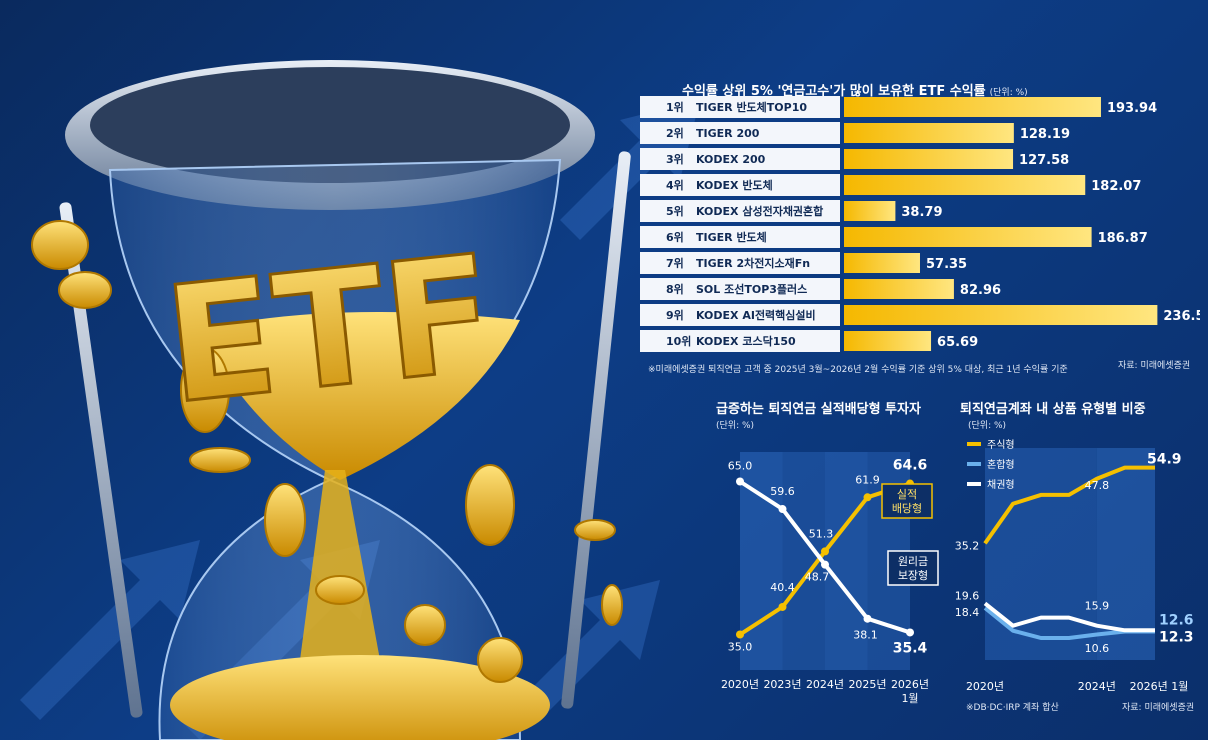 The image size is (1208, 740). I want to click on return-value: 82.96, so click(980, 290).